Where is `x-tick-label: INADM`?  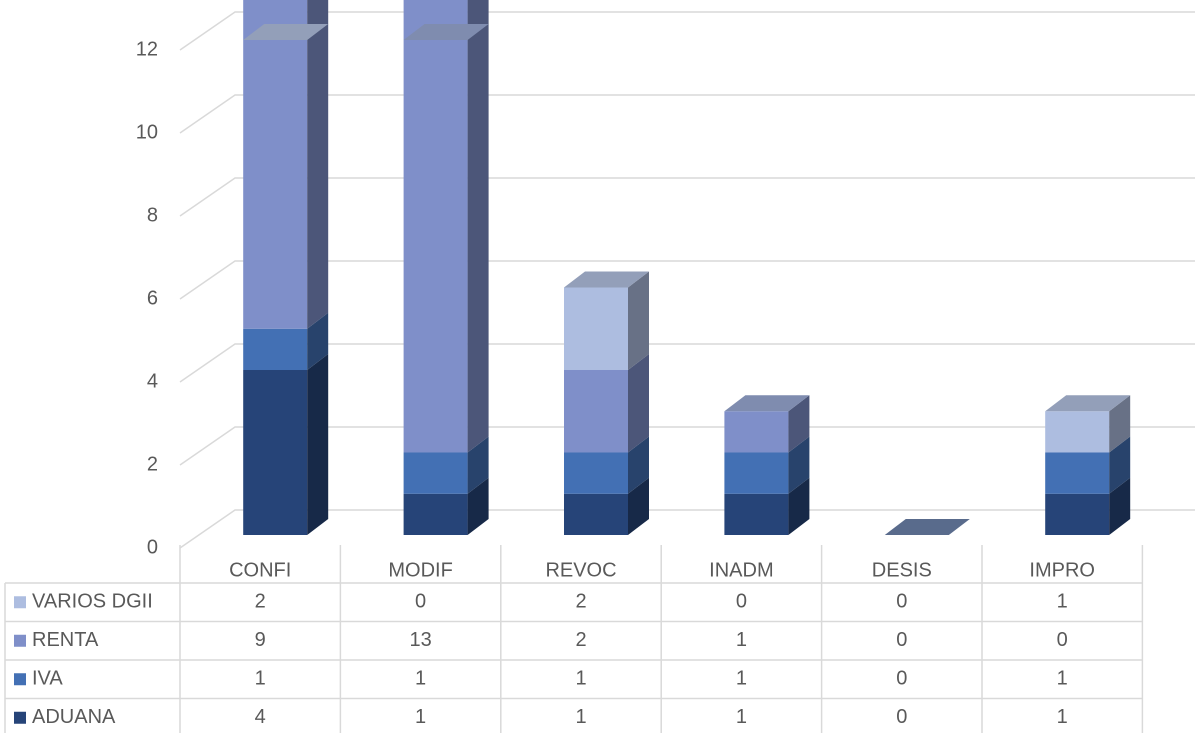
x-tick-label: INADM is located at coordinates (741, 570).